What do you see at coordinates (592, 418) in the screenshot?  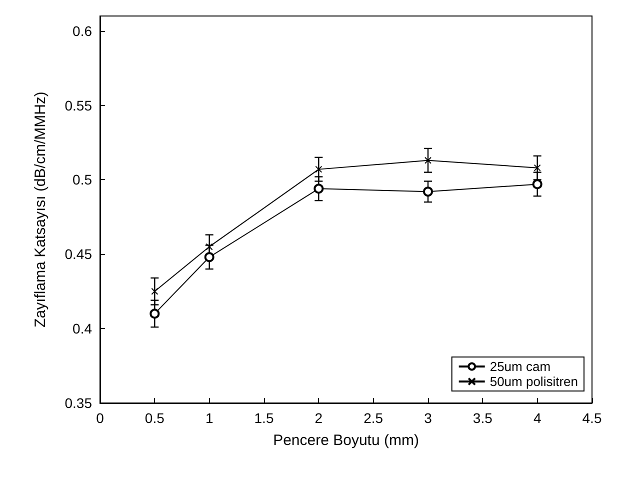 I see `x-tick-label: 4.5` at bounding box center [592, 418].